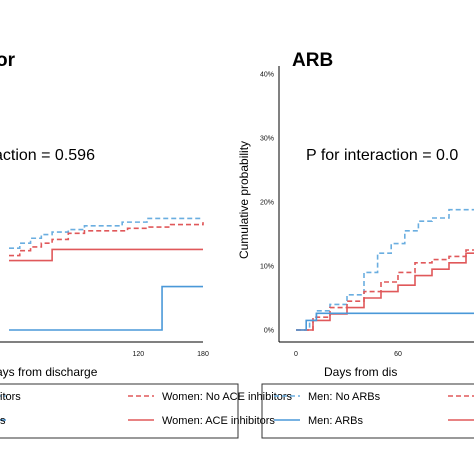 The height and width of the screenshot is (474, 474). What do you see at coordinates (269, 331) in the screenshot?
I see `y-tick-label: 0%` at bounding box center [269, 331].